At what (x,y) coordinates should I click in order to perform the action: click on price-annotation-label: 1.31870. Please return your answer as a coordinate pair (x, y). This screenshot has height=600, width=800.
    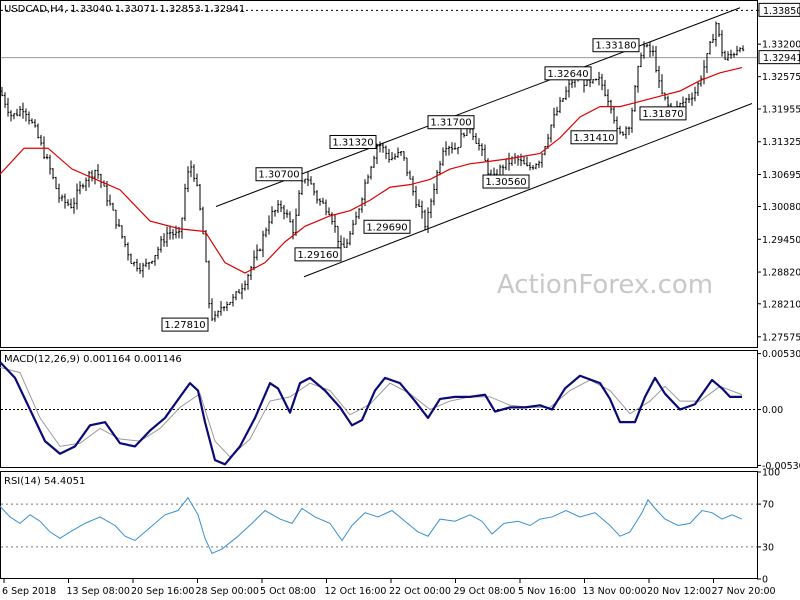
    Looking at the image, I should click on (662, 114).